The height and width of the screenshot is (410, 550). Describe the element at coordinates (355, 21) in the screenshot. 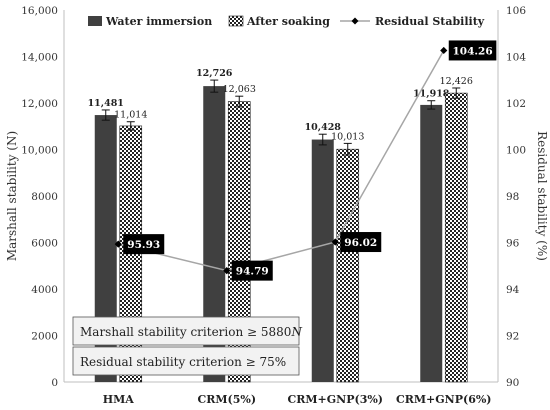

I see `legend-diamond-marker` at that location.